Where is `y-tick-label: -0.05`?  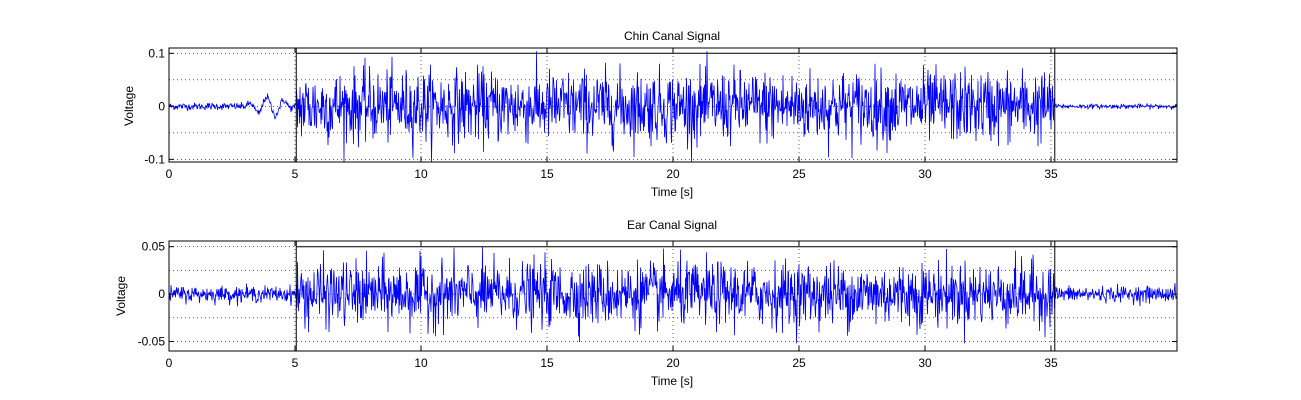
y-tick-label: -0.05 is located at coordinates (152, 342).